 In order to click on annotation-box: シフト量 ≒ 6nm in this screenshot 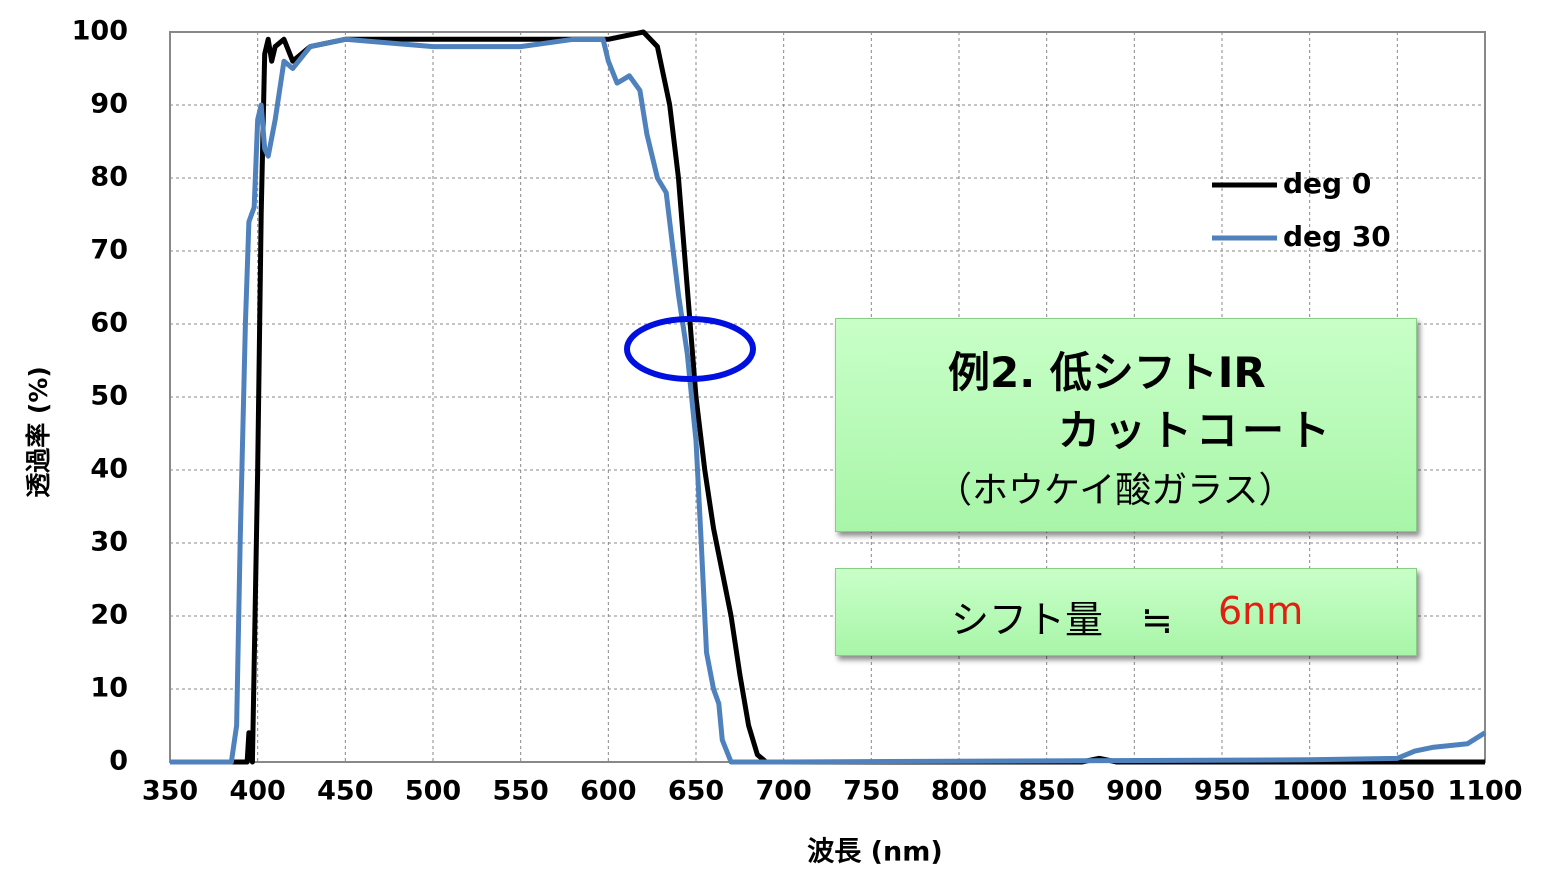, I will do `click(1126, 612)`.